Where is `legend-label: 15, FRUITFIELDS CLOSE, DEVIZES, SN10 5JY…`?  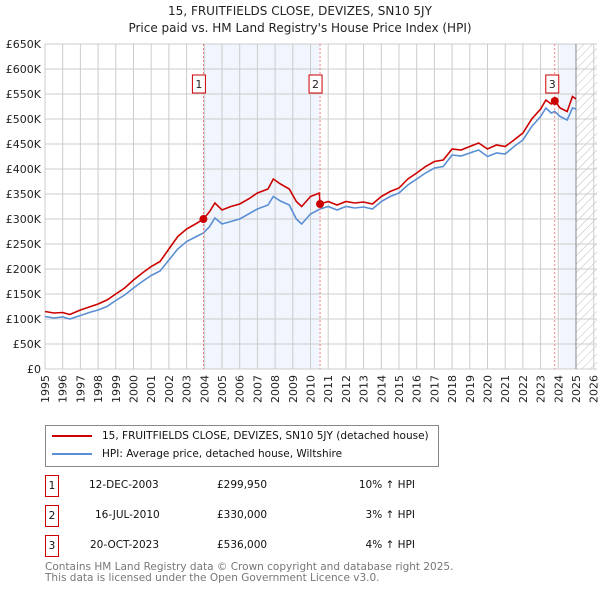
legend-label: 15, FRUITFIELDS CLOSE, DEVIZES, SN10 5JY… is located at coordinates (265, 436).